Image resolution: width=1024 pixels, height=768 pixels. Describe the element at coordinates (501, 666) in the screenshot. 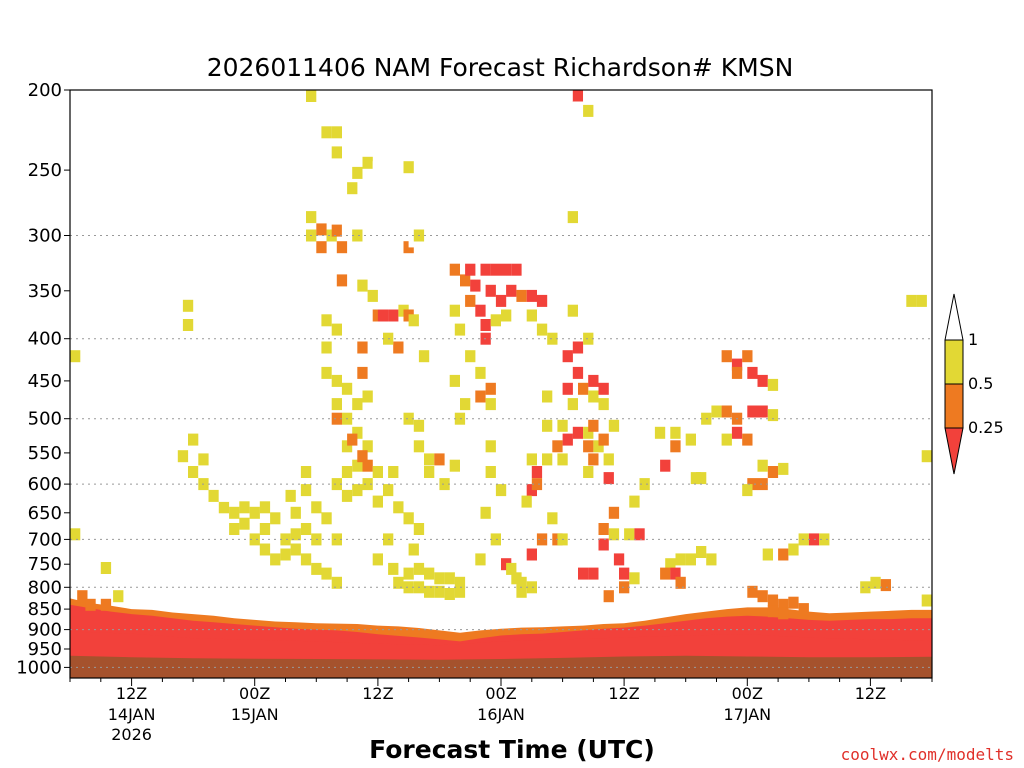

I see `ground-layer` at that location.